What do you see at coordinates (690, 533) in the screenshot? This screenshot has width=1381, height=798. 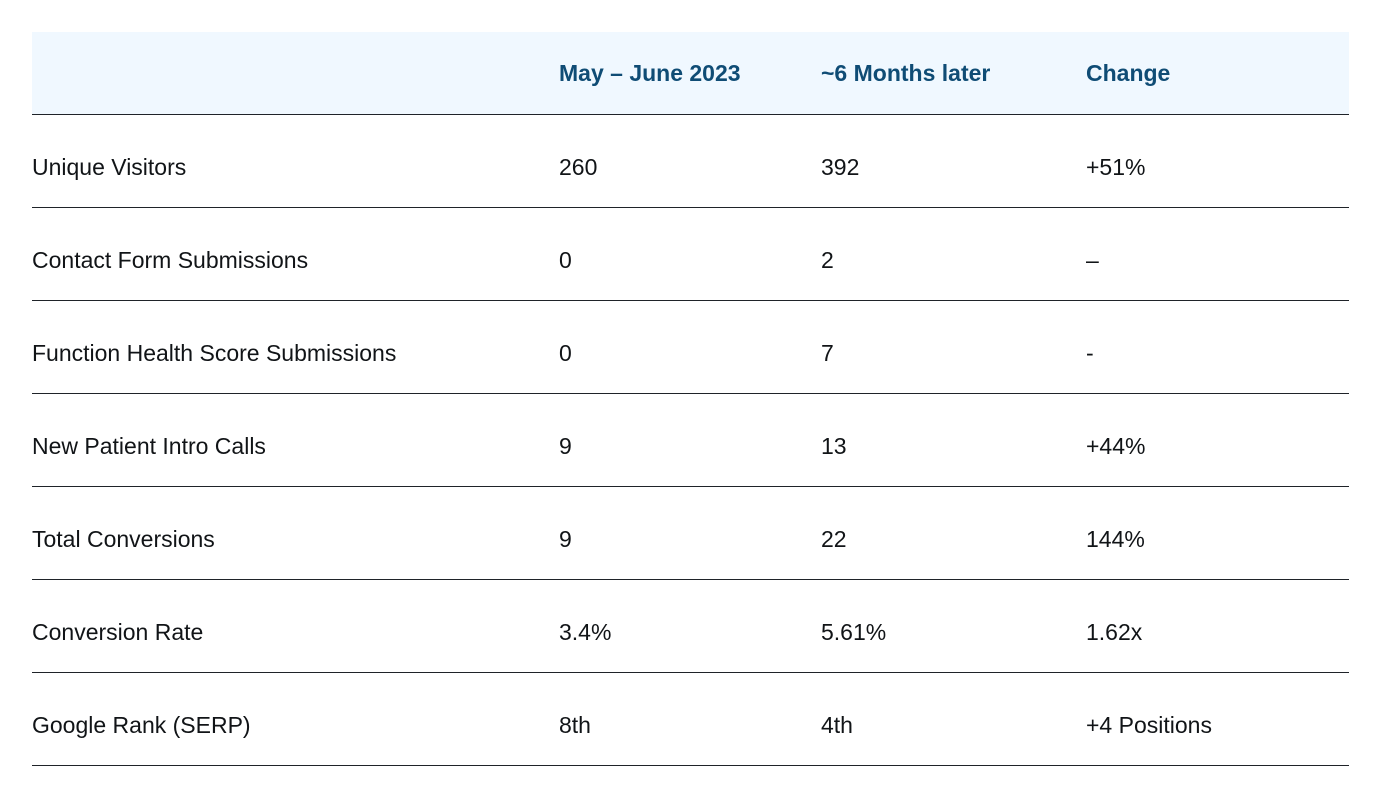 I see `table-row: Total Conversions 9 22 144%` at bounding box center [690, 533].